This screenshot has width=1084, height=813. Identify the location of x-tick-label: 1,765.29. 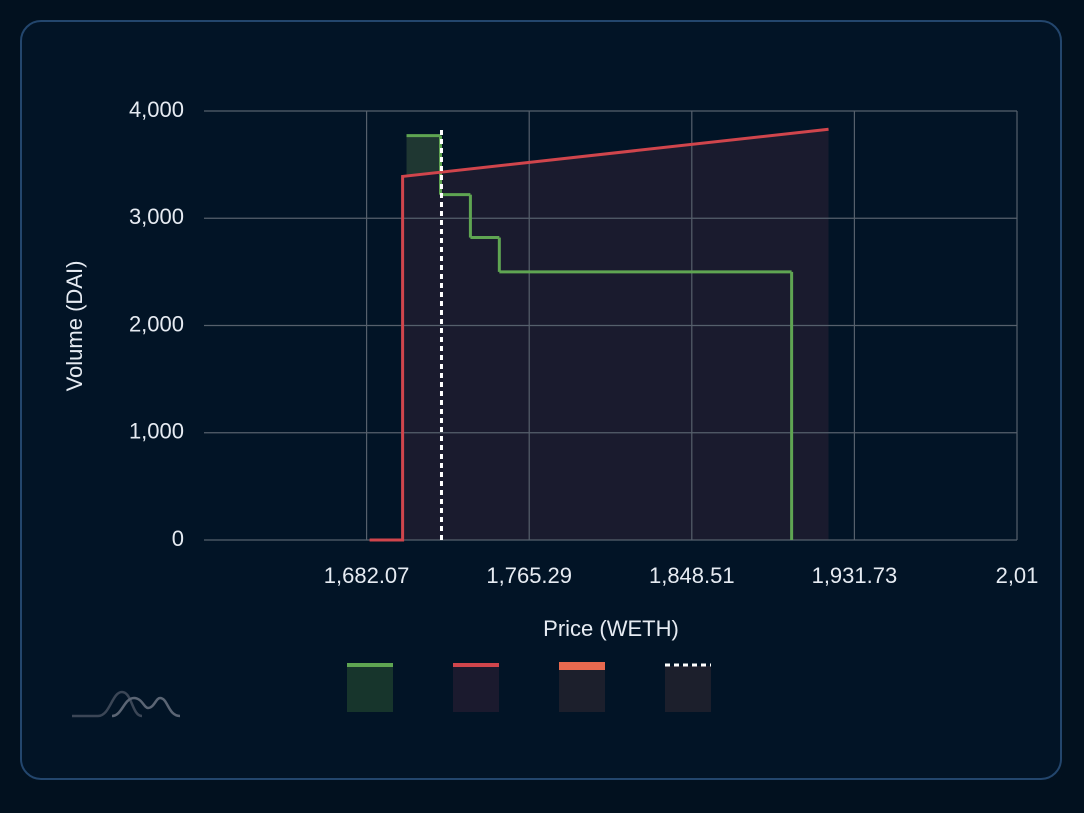
(529, 575).